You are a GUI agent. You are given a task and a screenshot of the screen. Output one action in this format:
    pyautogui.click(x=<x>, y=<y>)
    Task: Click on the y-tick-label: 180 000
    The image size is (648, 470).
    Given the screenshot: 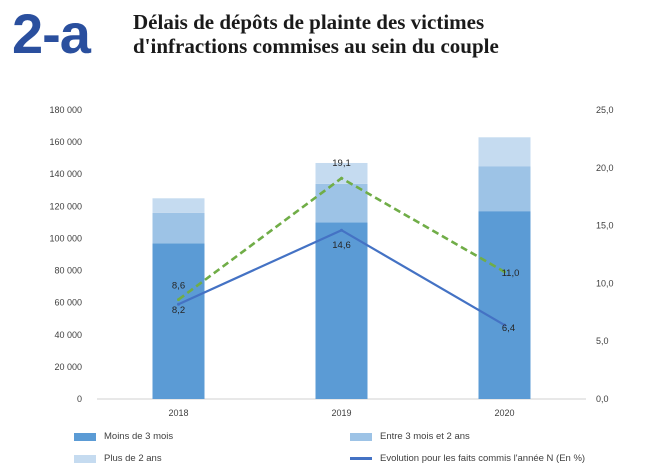 What is the action you would take?
    pyautogui.click(x=65, y=110)
    